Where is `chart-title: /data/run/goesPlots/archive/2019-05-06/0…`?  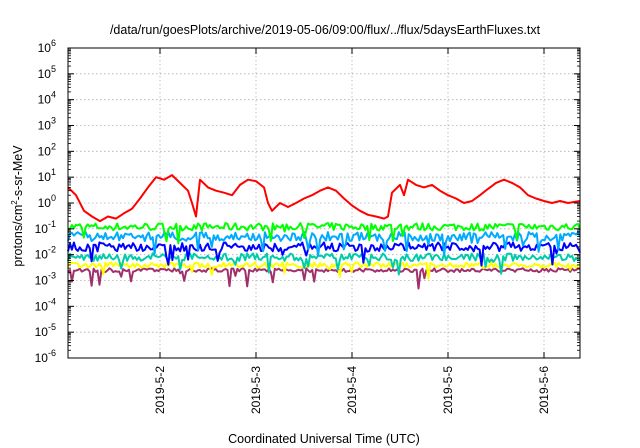 chart-title: /data/run/goesPlots/archive/2019-05-06/0… is located at coordinates (325, 30).